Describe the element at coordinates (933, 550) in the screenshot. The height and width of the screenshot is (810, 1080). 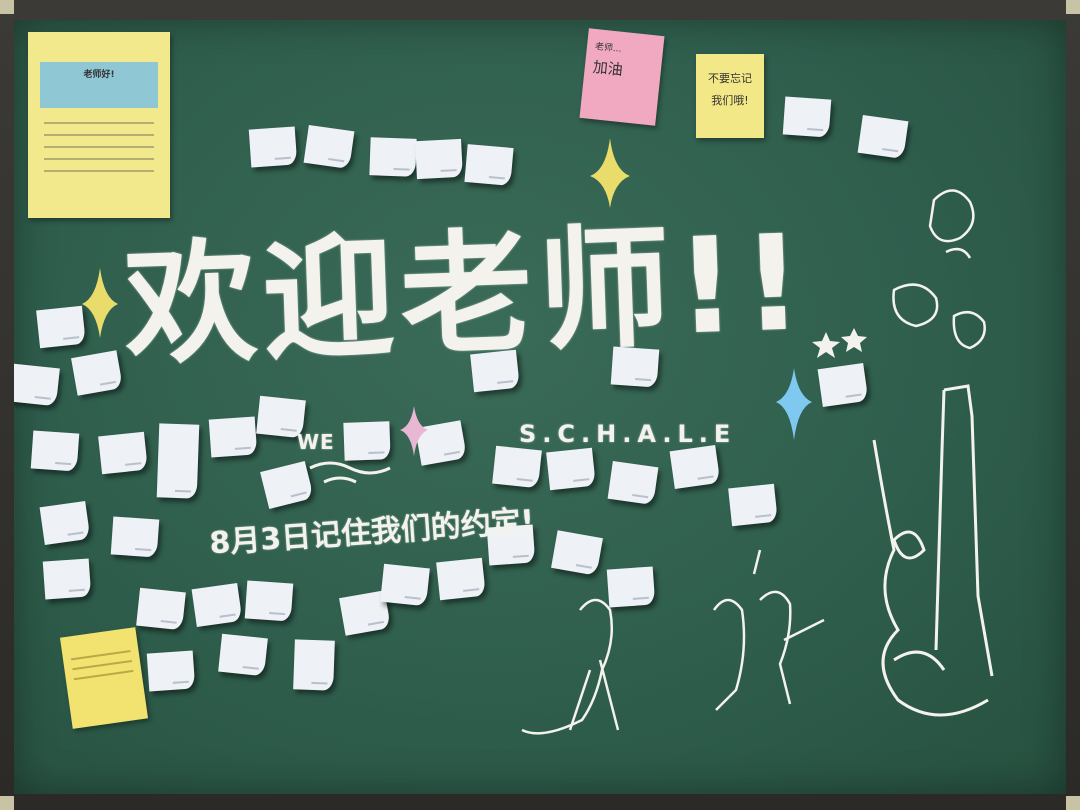
I see `tower-doodle-icon` at that location.